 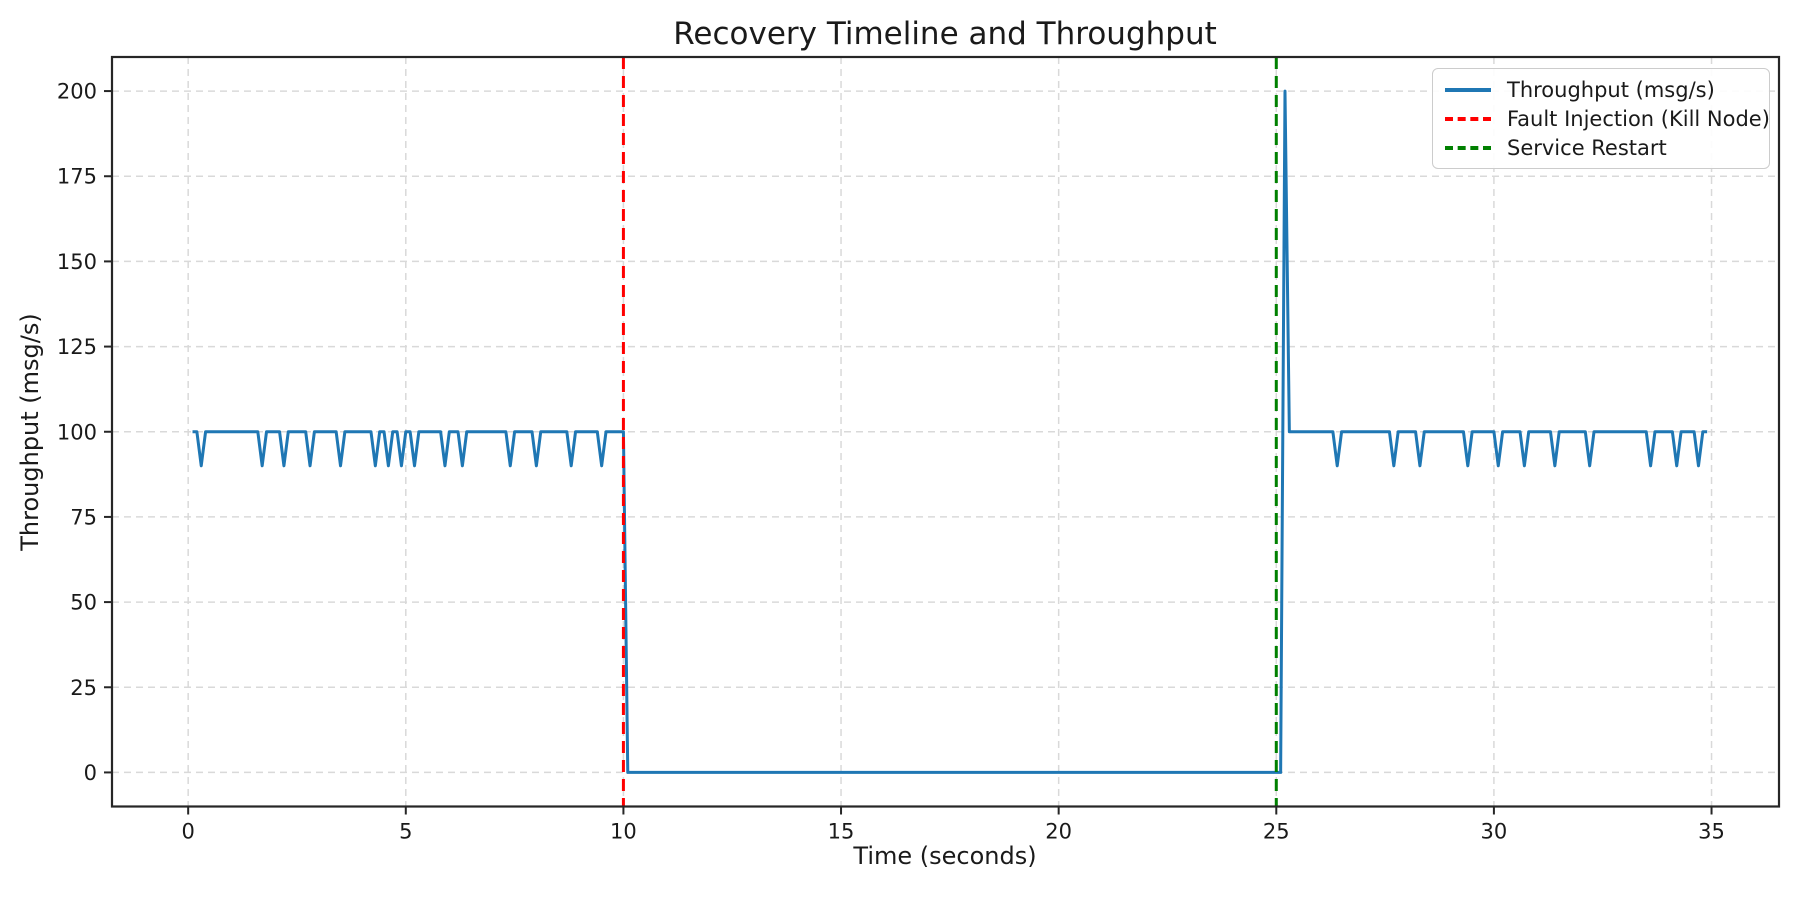 What do you see at coordinates (1494, 832) in the screenshot?
I see `x-tick-label: 30` at bounding box center [1494, 832].